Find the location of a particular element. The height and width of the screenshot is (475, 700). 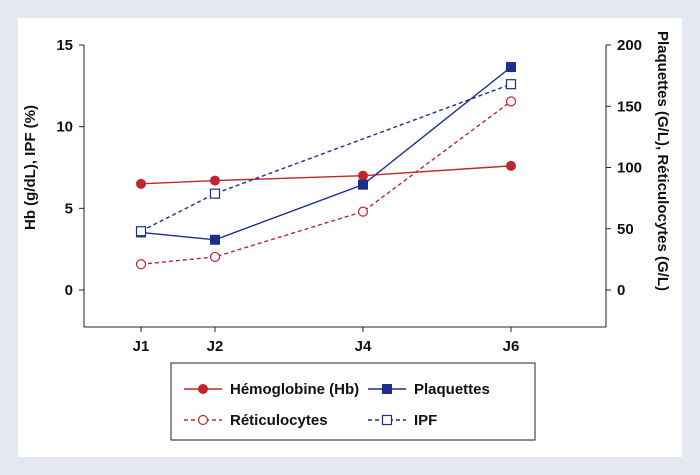

y-left-axis-label: Hb (g/dL), IPF (%) is located at coordinates (30, 167).